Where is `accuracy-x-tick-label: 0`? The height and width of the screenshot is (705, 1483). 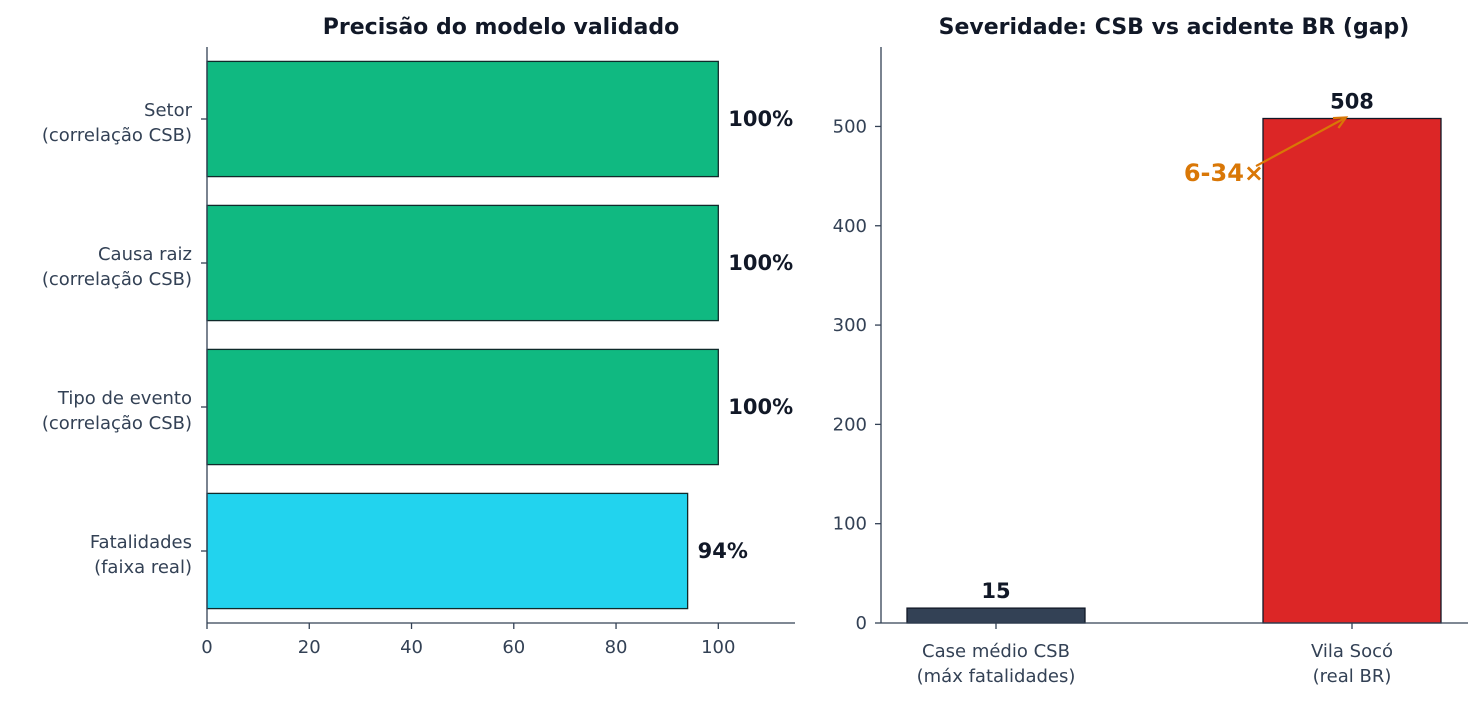
accuracy-x-tick-label: 0 is located at coordinates (206, 647).